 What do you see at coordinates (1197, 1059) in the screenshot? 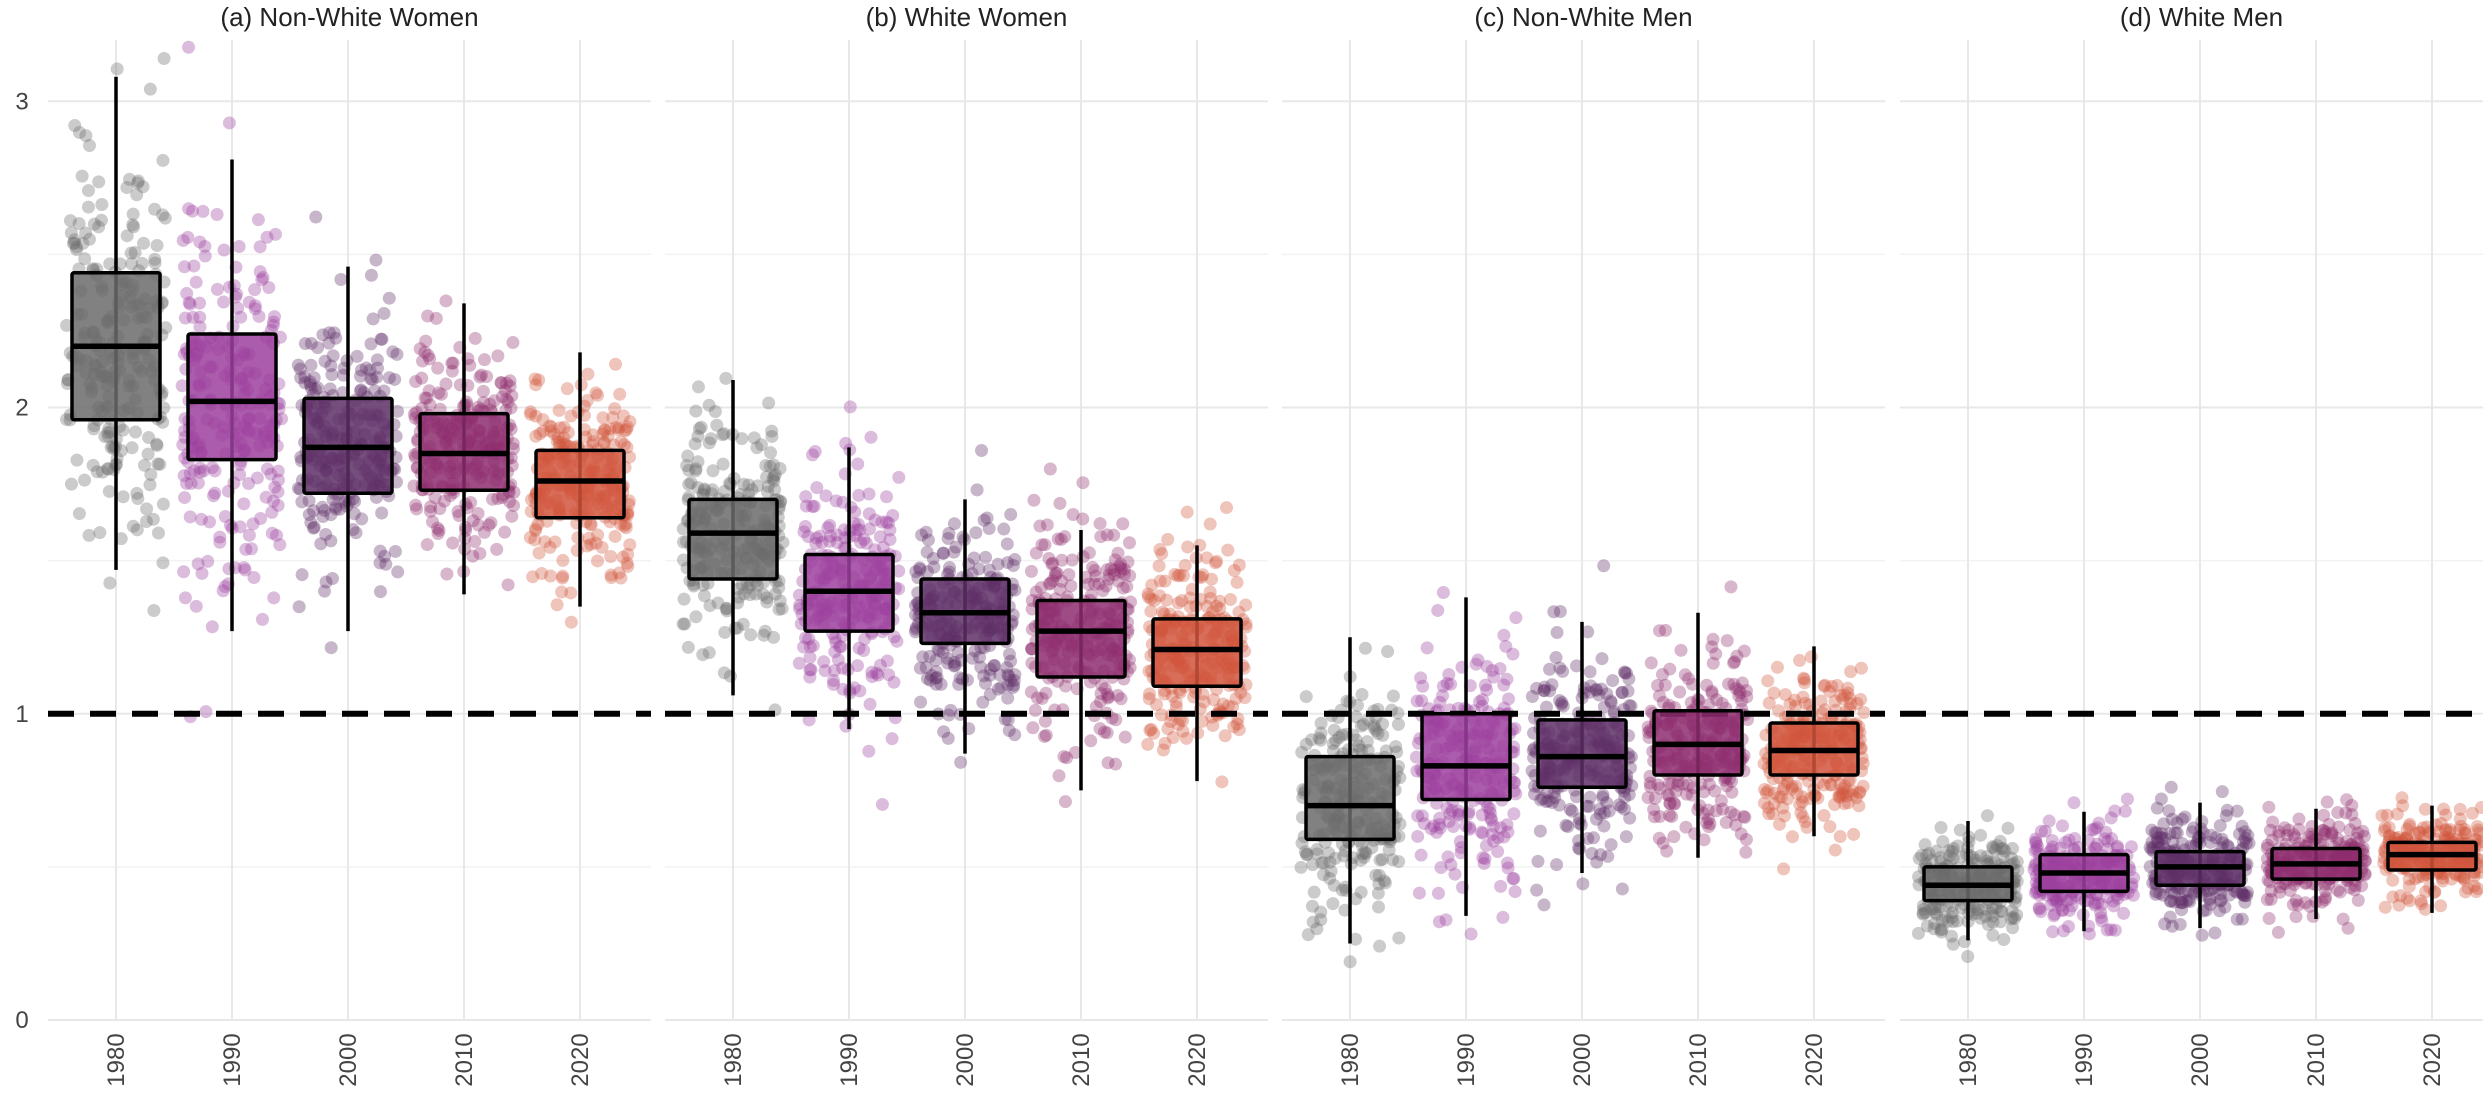
I see `x-tick-label: 2020` at bounding box center [1197, 1059].